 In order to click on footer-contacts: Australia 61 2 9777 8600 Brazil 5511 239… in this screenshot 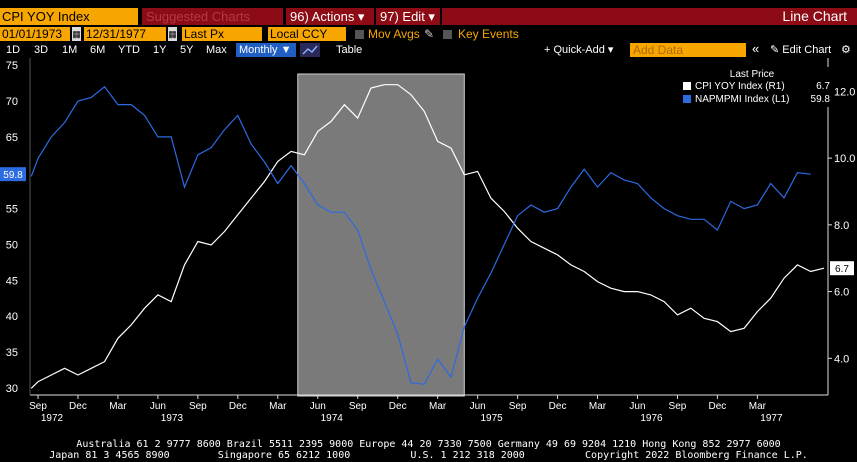, I will do `click(428, 444)`.